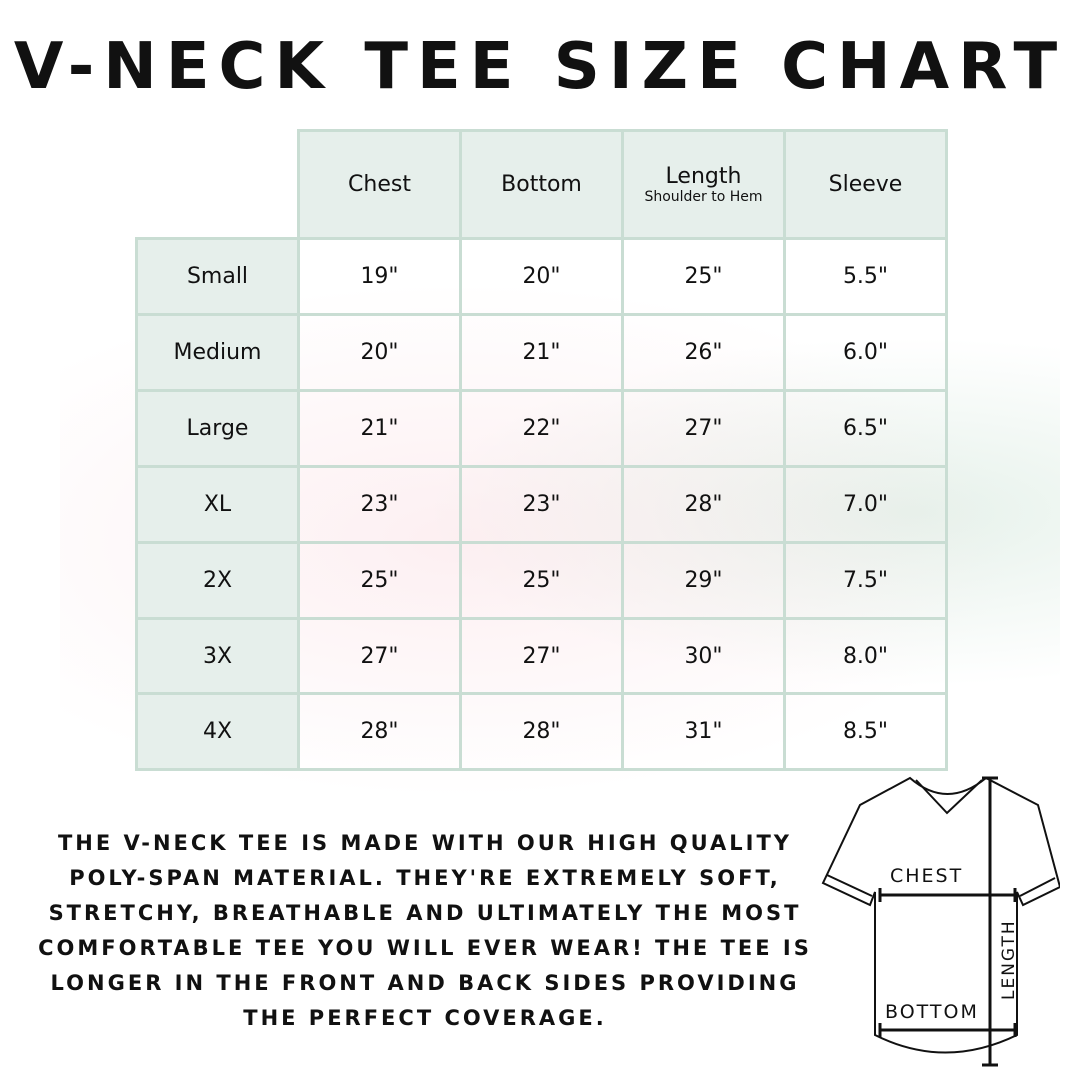 The width and height of the screenshot is (1080, 1080). I want to click on table-cell: 29", so click(703, 580).